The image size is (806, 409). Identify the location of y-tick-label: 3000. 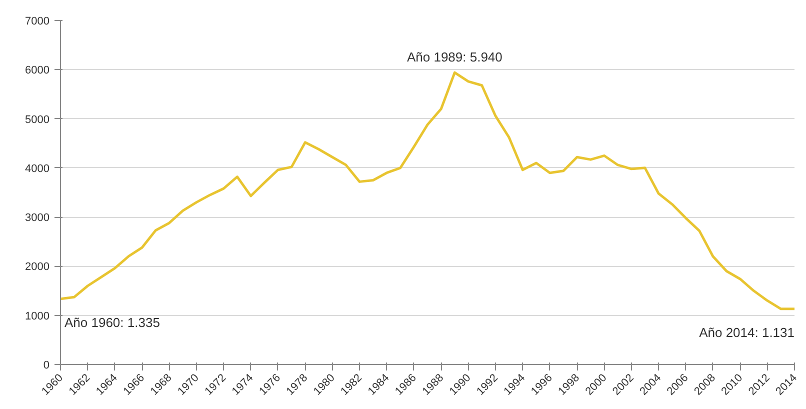
(37, 218).